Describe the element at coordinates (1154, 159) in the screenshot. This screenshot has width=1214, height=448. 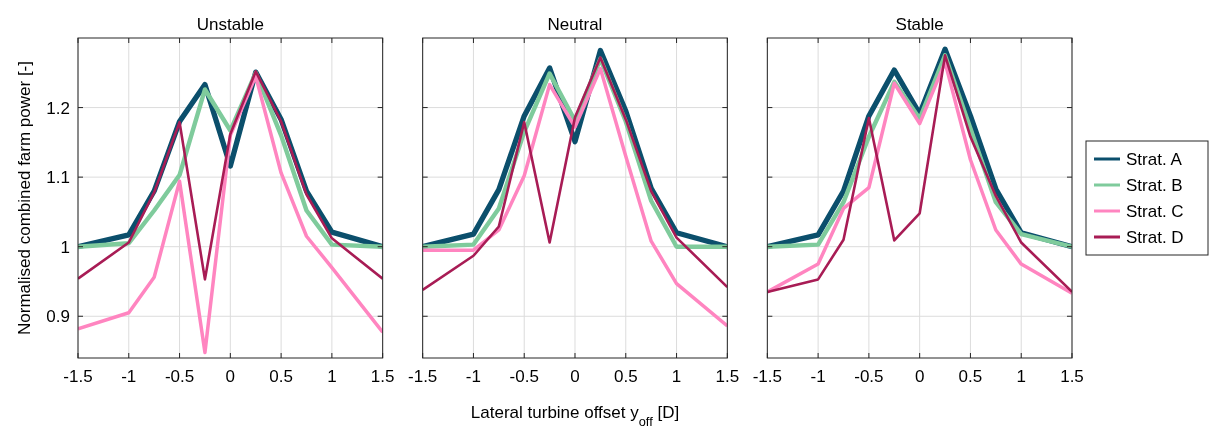
I see `legend-label: Strat. A` at that location.